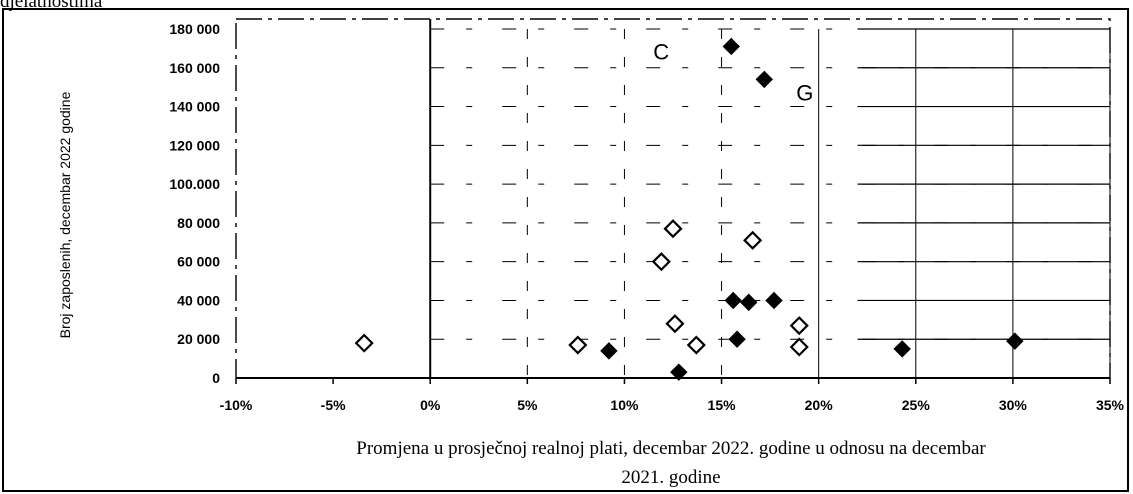 The width and height of the screenshot is (1133, 494). Describe the element at coordinates (527, 405) in the screenshot. I see `x-tick-label: 5%` at that location.